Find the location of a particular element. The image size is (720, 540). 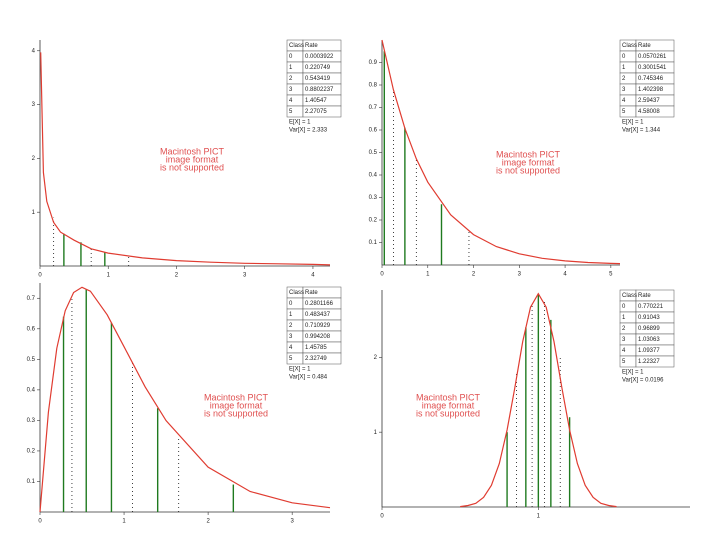

table-text: 0.710929 is located at coordinates (318, 326).